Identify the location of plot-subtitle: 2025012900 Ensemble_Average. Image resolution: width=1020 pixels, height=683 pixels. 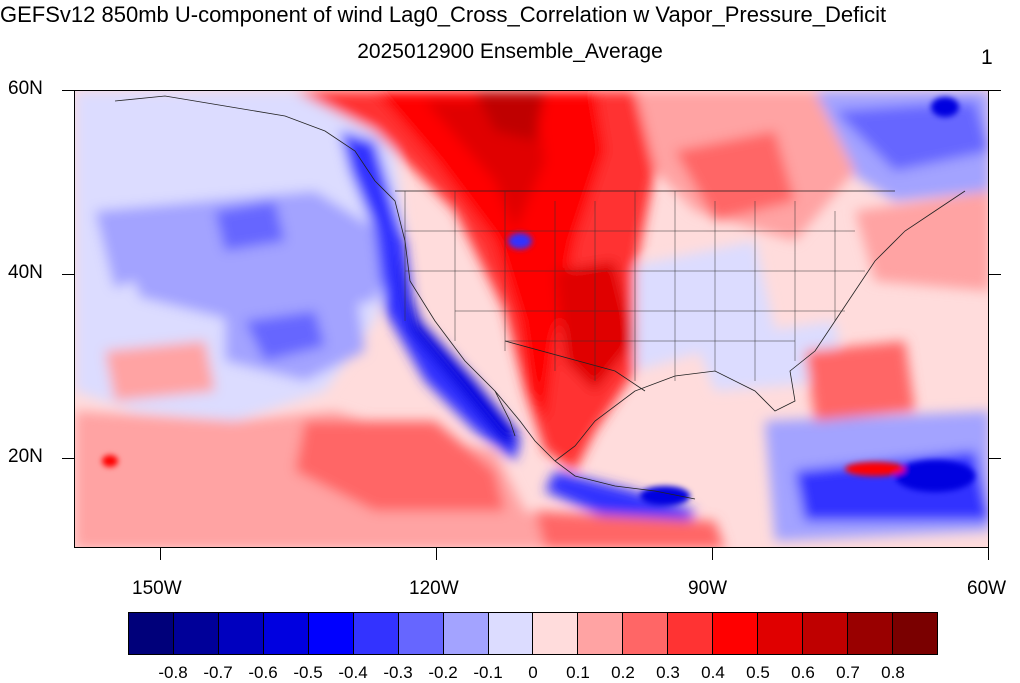
(510, 51).